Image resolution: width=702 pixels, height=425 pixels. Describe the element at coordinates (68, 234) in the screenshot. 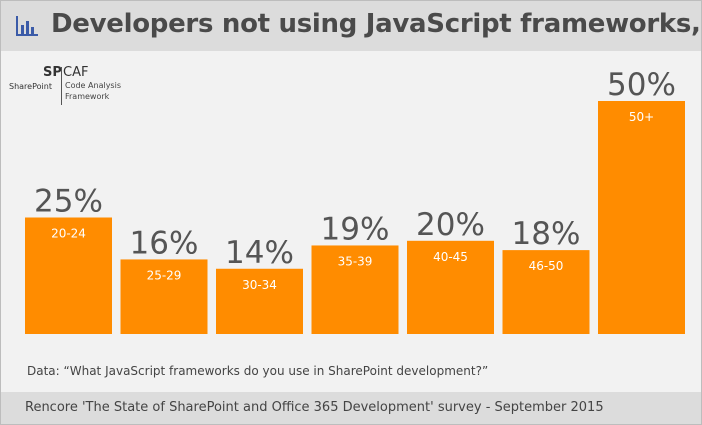

I see `category-label: 20-24` at that location.